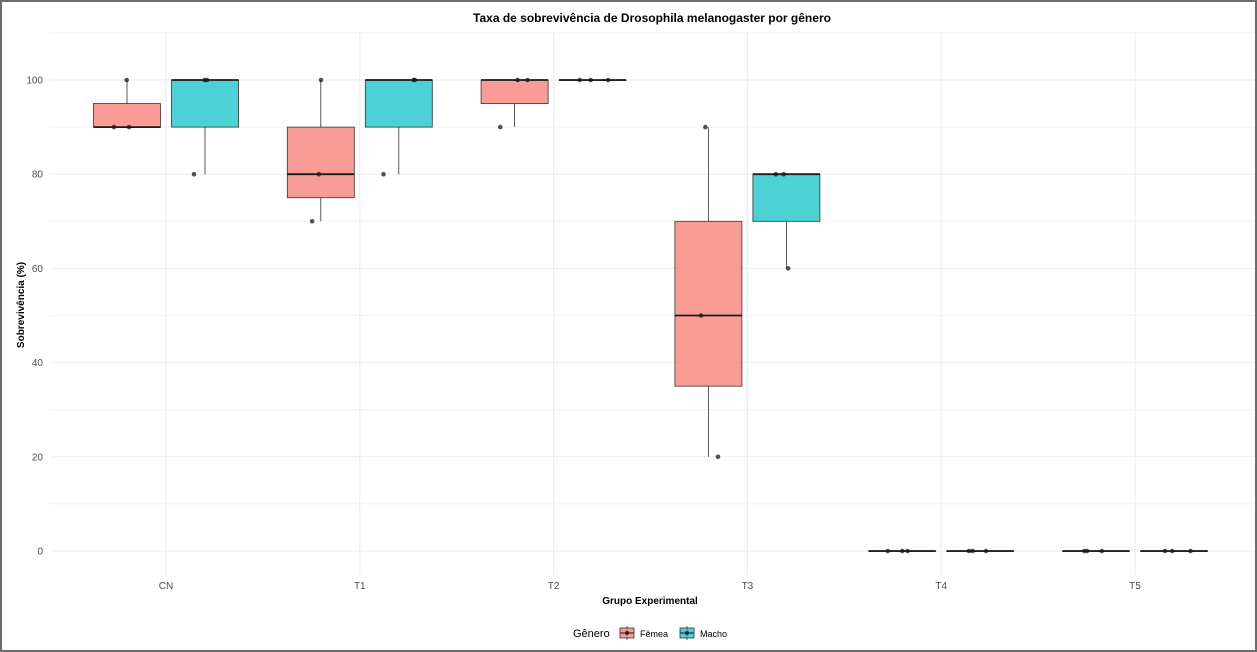 The width and height of the screenshot is (1257, 652). Describe the element at coordinates (38, 457) in the screenshot. I see `y-tick-label: 20` at that location.